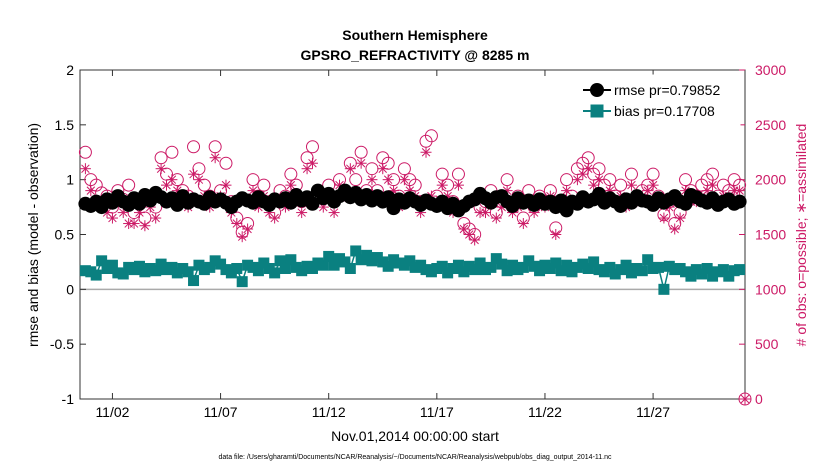 This screenshot has height=470, width=830. I want to click on legend-bias-label: bias pr=0.17708, so click(664, 111).